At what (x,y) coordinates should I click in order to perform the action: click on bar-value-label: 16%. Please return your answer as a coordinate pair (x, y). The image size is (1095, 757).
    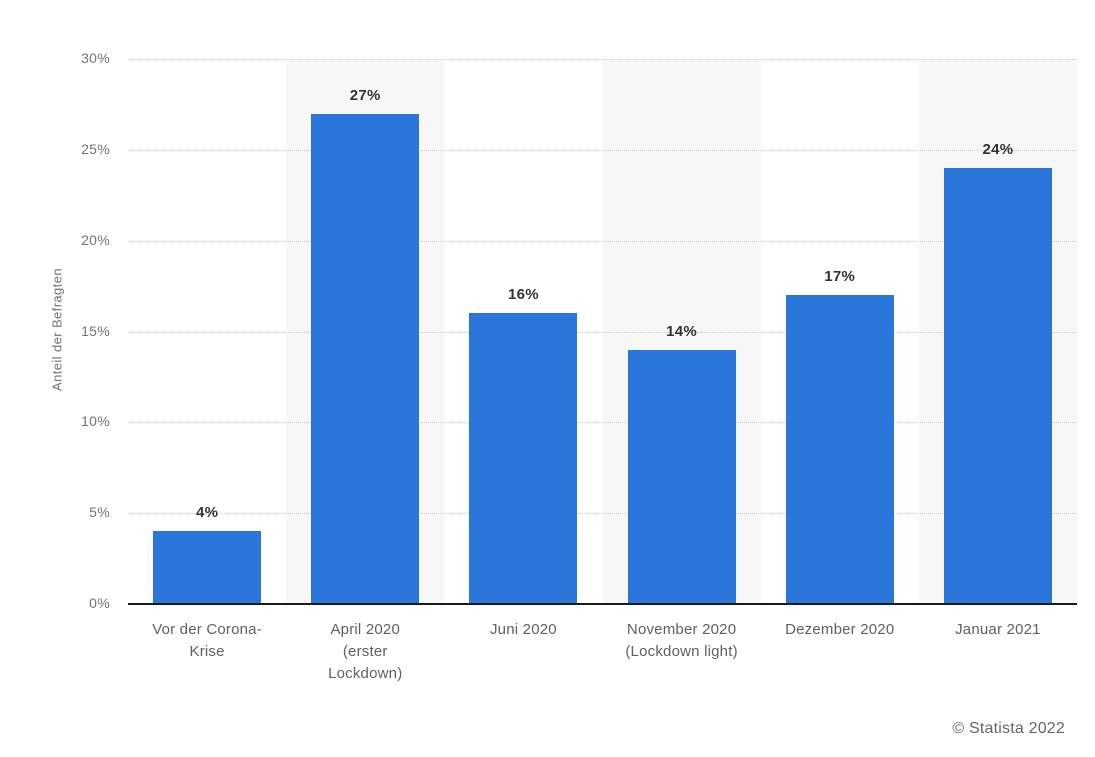
    Looking at the image, I should click on (523, 295).